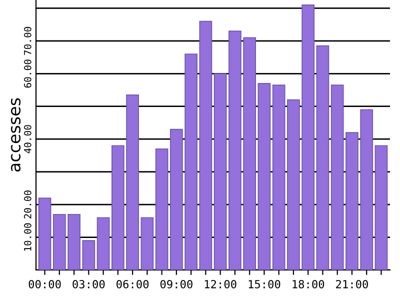 Image resolution: width=400 pixels, height=300 pixels. Describe the element at coordinates (264, 284) in the screenshot. I see `x-tick-label: 15:00` at that location.